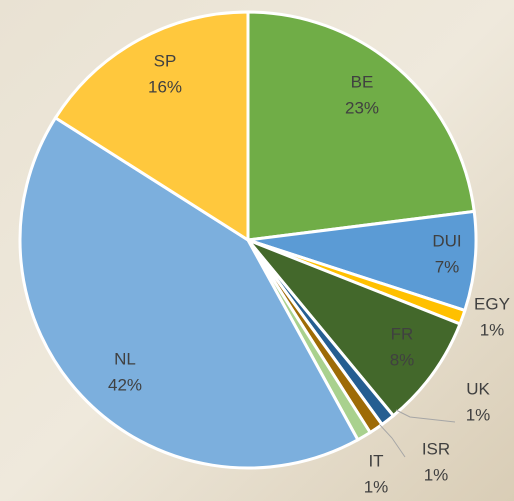  What do you see at coordinates (402, 333) in the screenshot?
I see `slice-label: FR` at bounding box center [402, 333].